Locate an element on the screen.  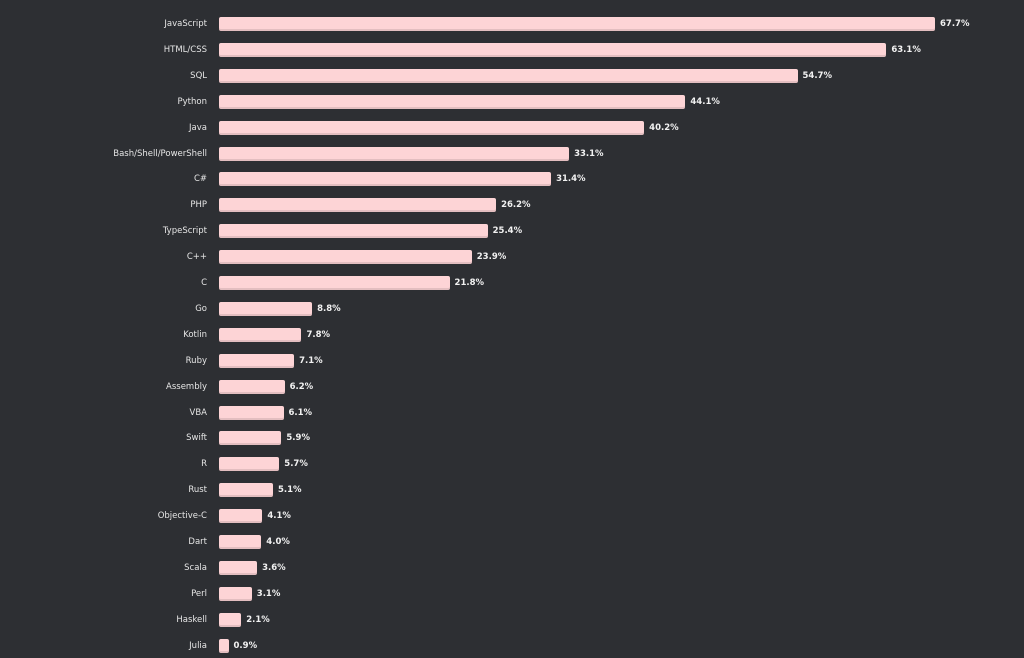
value-label: 23.9% is located at coordinates (491, 257).